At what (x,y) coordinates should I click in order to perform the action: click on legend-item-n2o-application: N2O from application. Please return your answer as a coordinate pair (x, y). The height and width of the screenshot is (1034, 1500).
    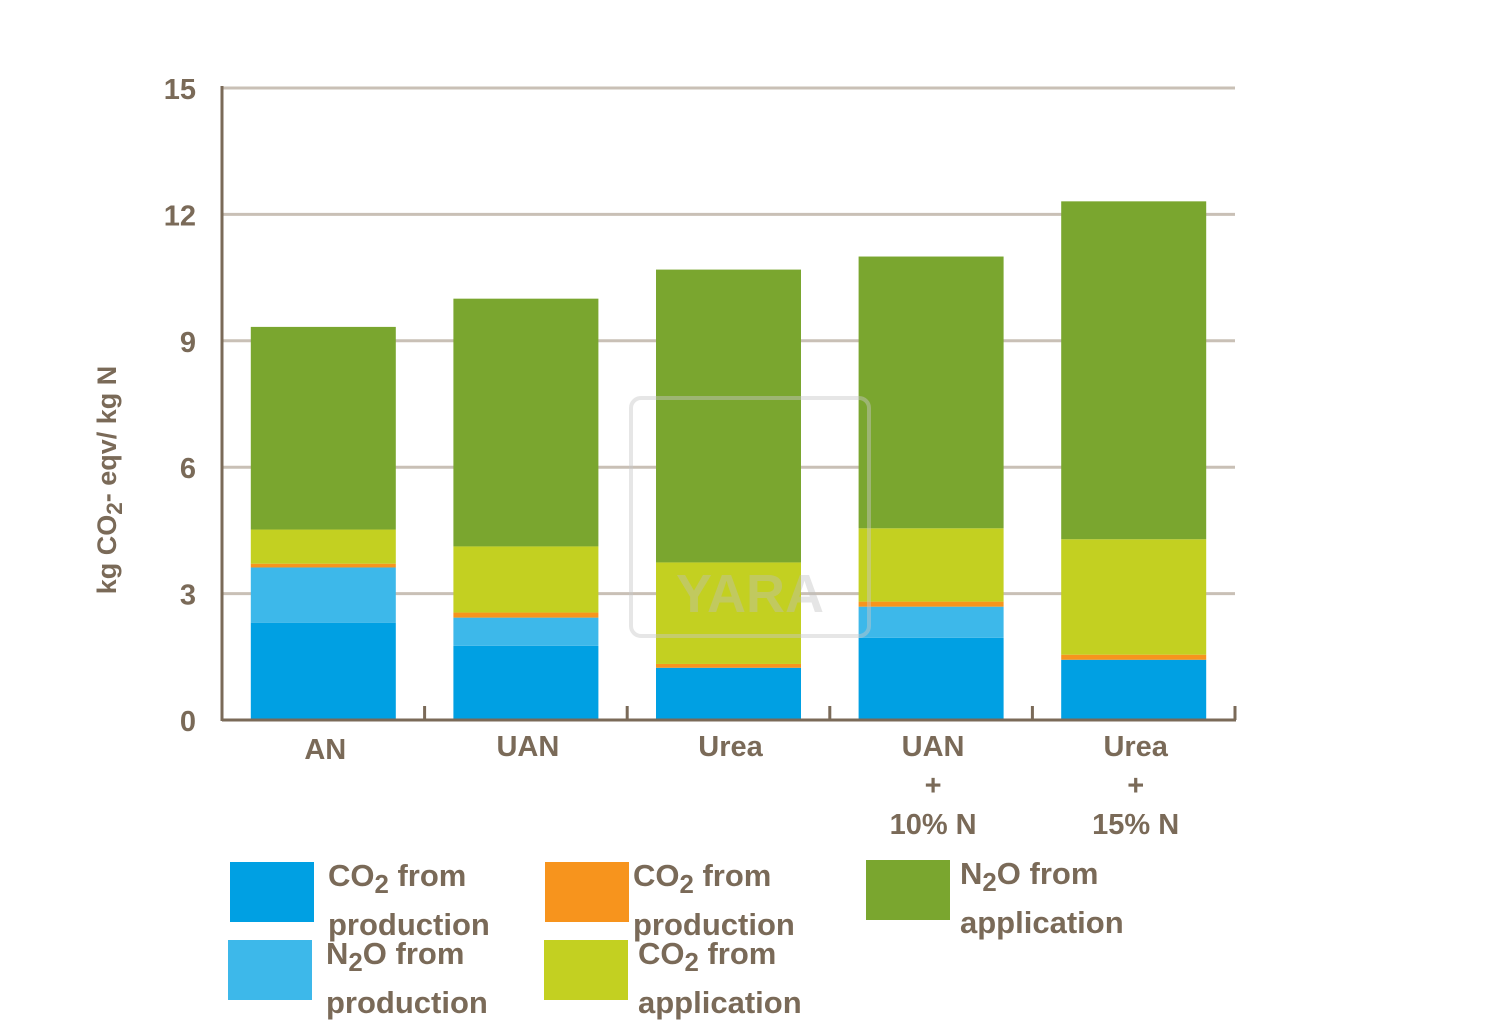
    Looking at the image, I should click on (995, 899).